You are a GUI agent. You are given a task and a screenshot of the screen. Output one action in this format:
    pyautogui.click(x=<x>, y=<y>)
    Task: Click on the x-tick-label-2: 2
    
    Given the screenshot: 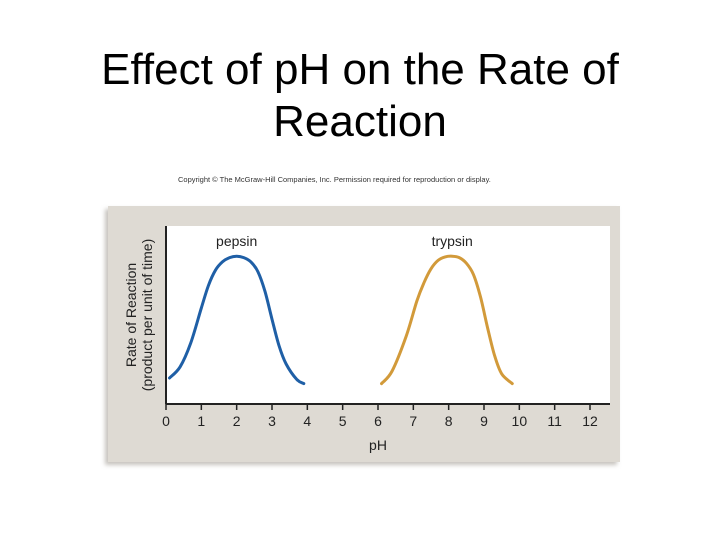 What is the action you would take?
    pyautogui.click(x=237, y=421)
    